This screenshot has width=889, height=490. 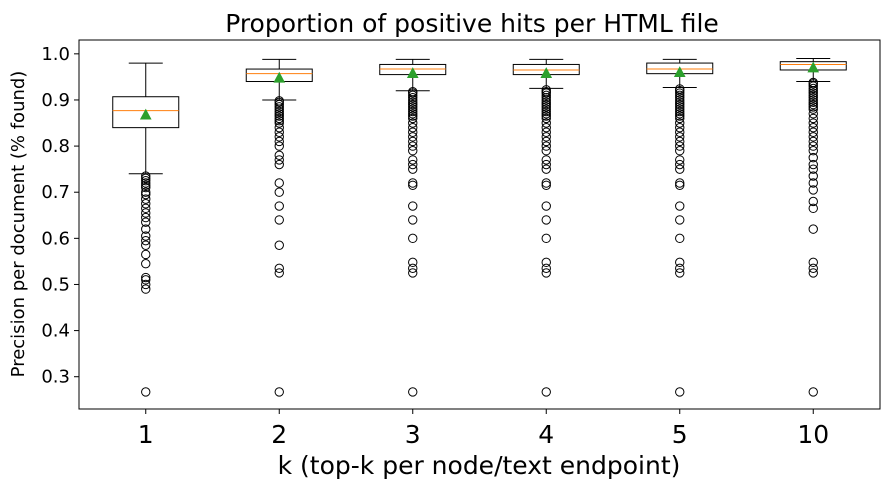 I want to click on y-tick-label: 0.3, so click(x=55, y=377).